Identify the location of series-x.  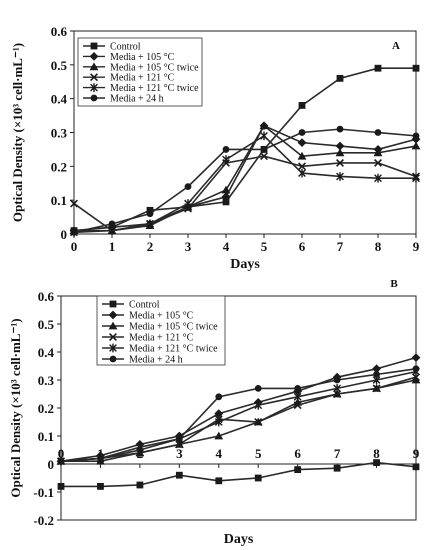
(238, 419).